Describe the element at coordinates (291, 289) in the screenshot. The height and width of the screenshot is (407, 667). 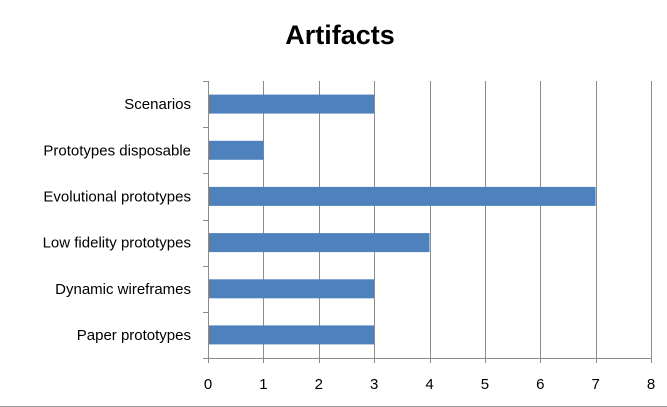
I see `bar-dynamic-wireframes` at that location.